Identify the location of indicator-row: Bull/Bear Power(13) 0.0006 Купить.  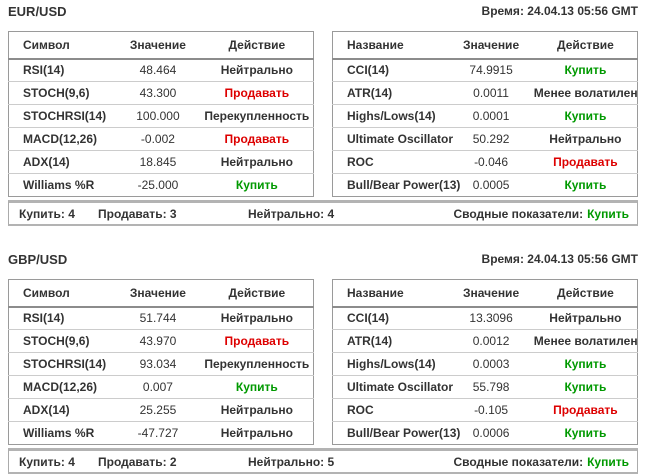
(485, 433).